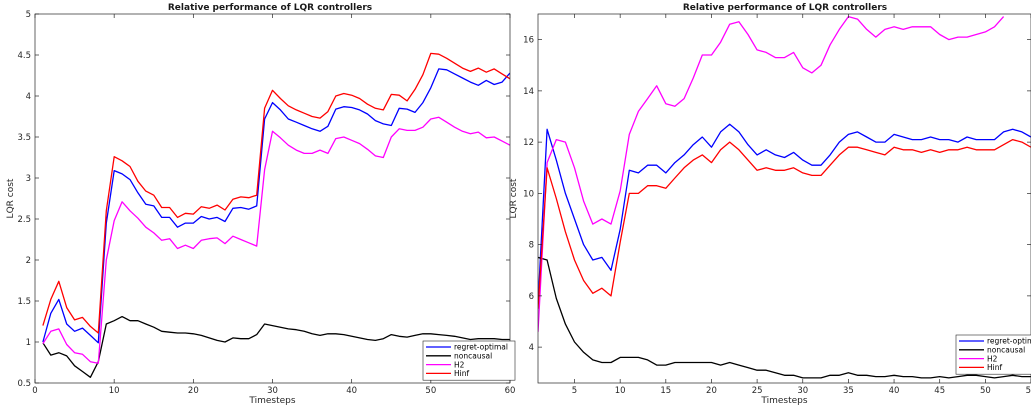  What do you see at coordinates (665, 391) in the screenshot?
I see `x-tick-label: 15` at bounding box center [665, 391].